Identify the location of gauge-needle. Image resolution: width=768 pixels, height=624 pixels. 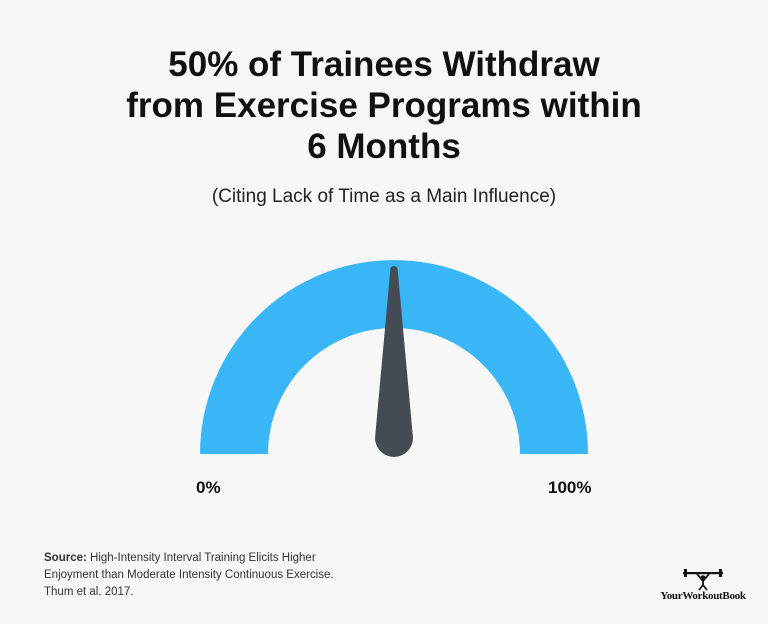
(394, 361).